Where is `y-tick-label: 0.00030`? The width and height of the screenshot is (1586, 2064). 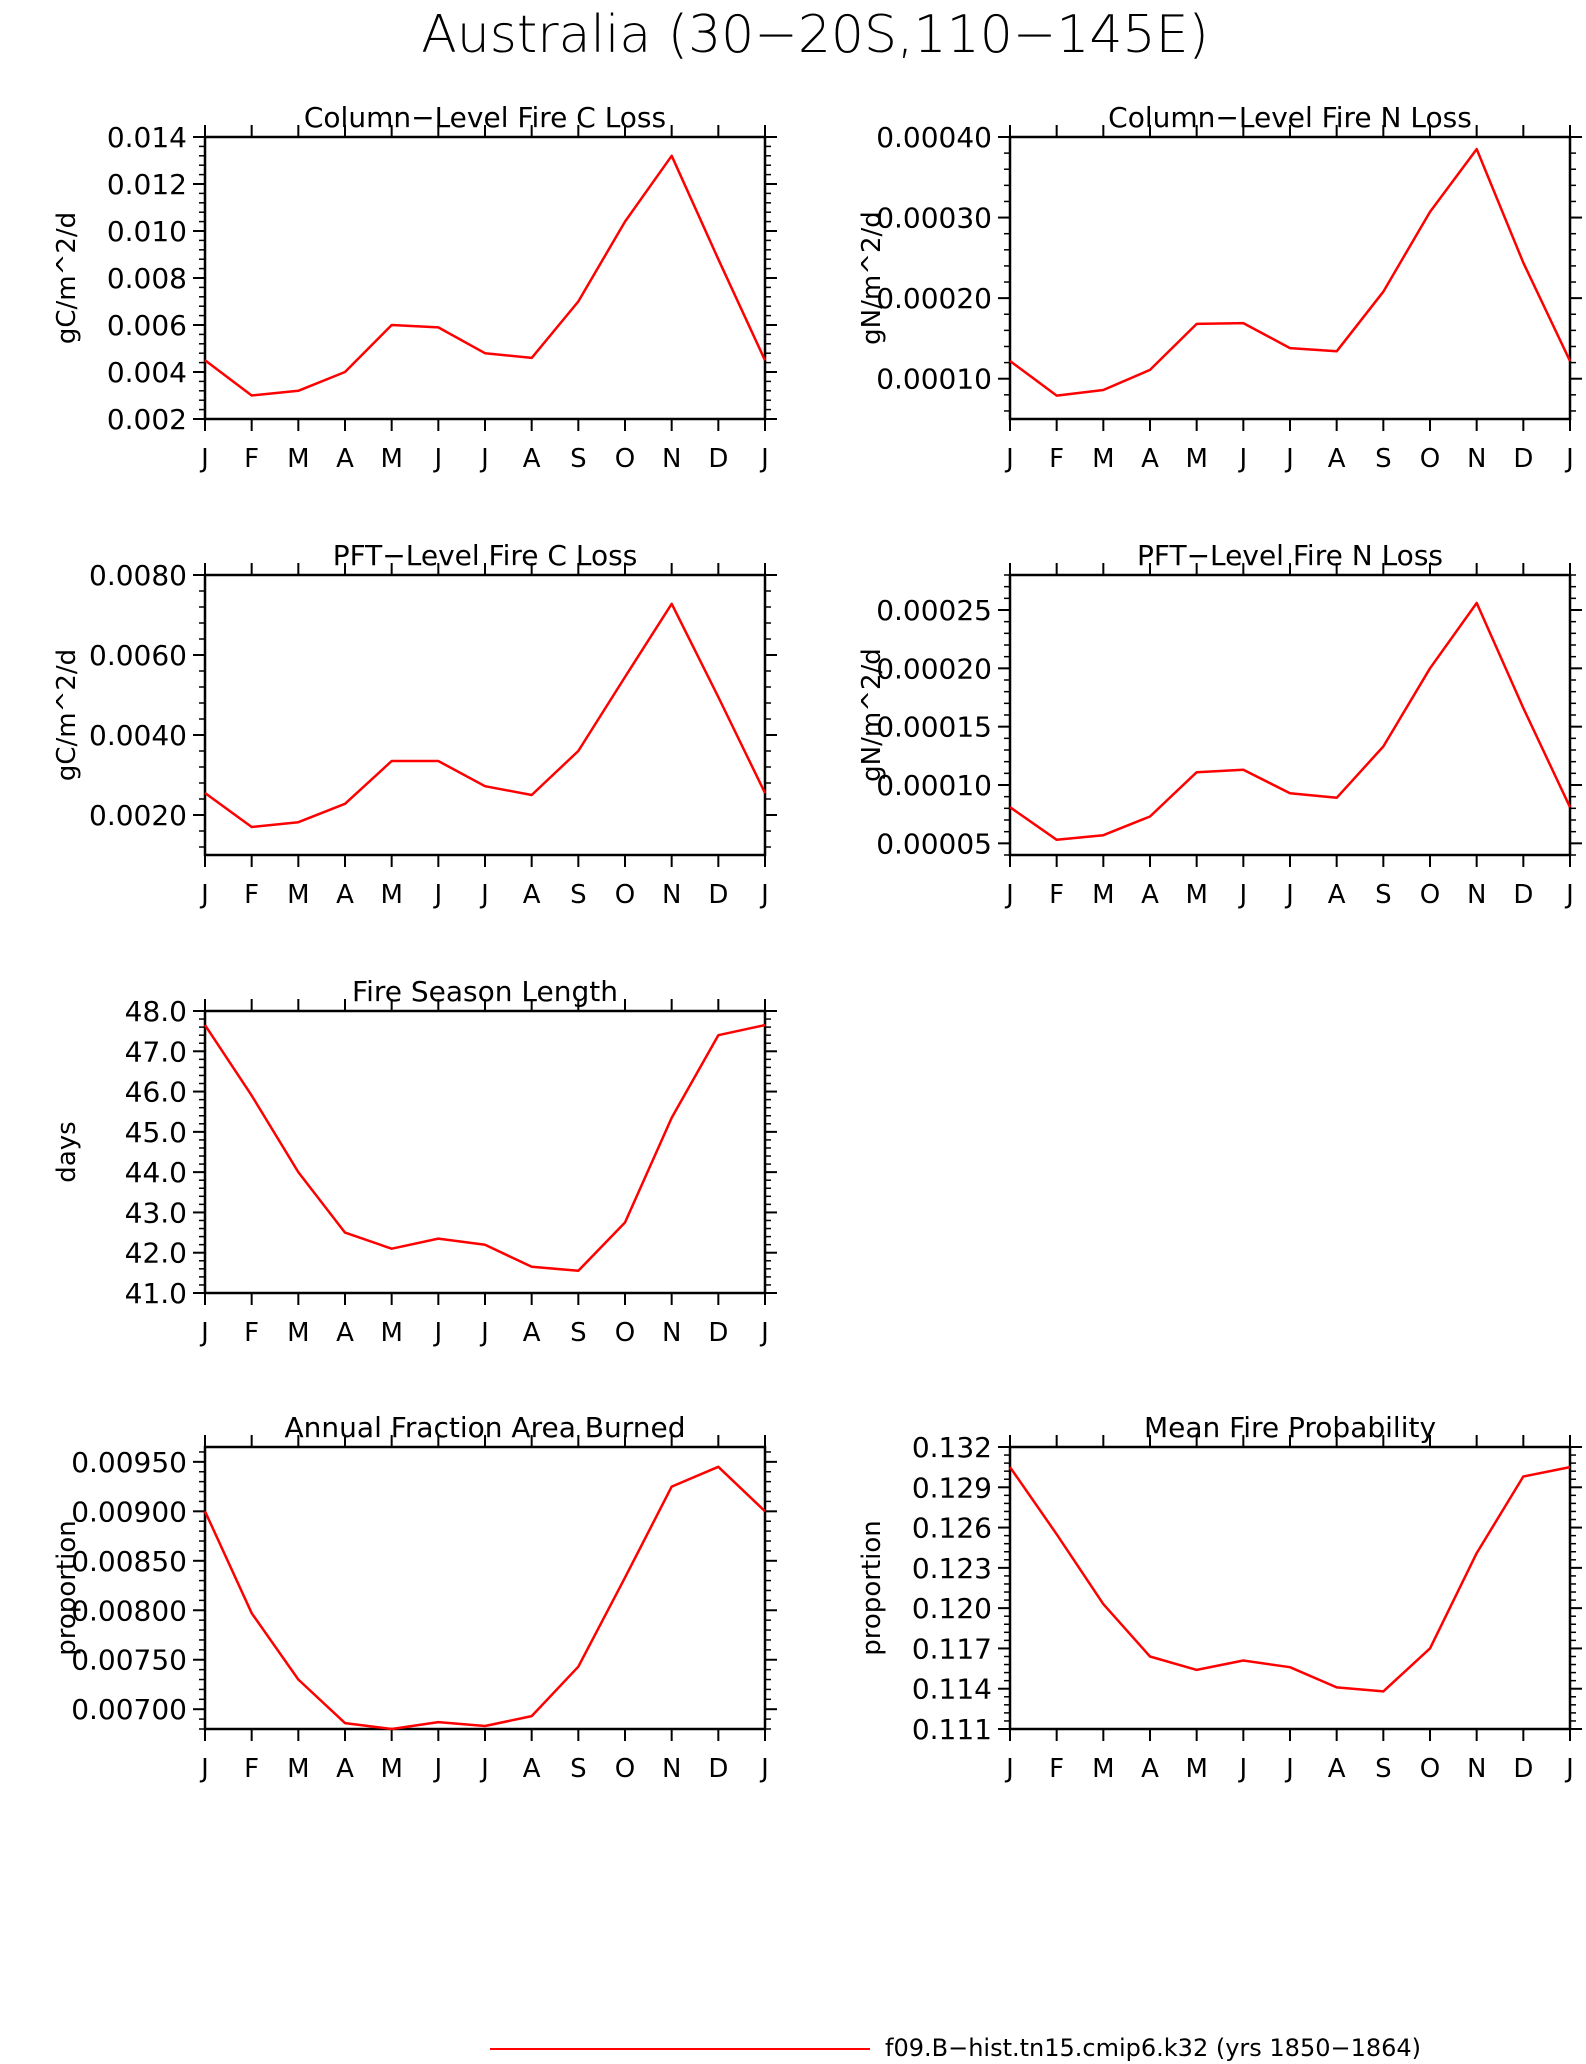 y-tick-label: 0.00030 is located at coordinates (934, 218).